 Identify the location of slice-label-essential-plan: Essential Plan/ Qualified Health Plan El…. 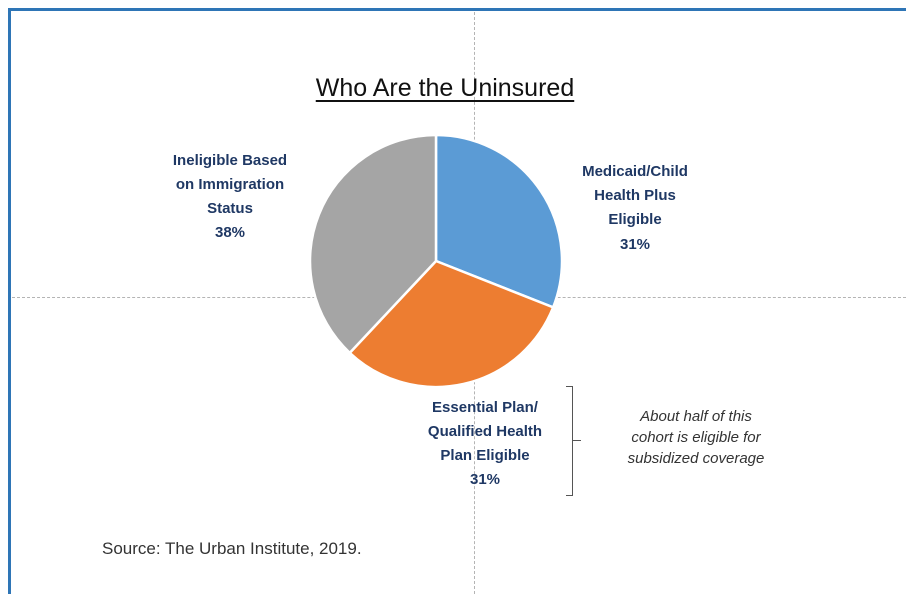
(485, 431).